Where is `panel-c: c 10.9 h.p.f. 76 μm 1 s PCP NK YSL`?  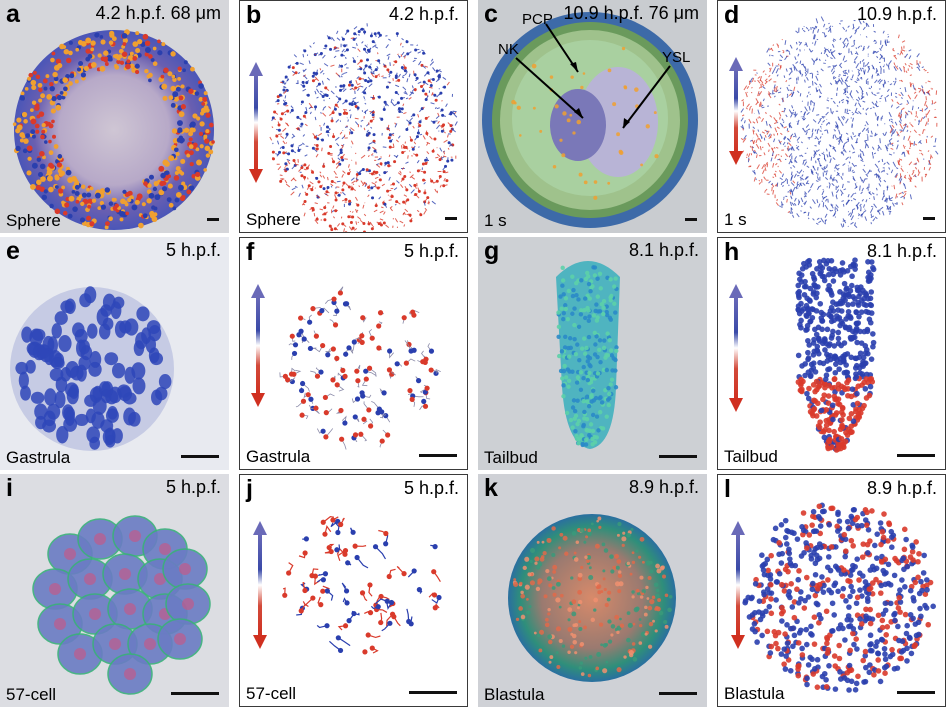
panel-c: c 10.9 h.p.f. 76 μm 1 s PCP NK YSL is located at coordinates (592, 116).